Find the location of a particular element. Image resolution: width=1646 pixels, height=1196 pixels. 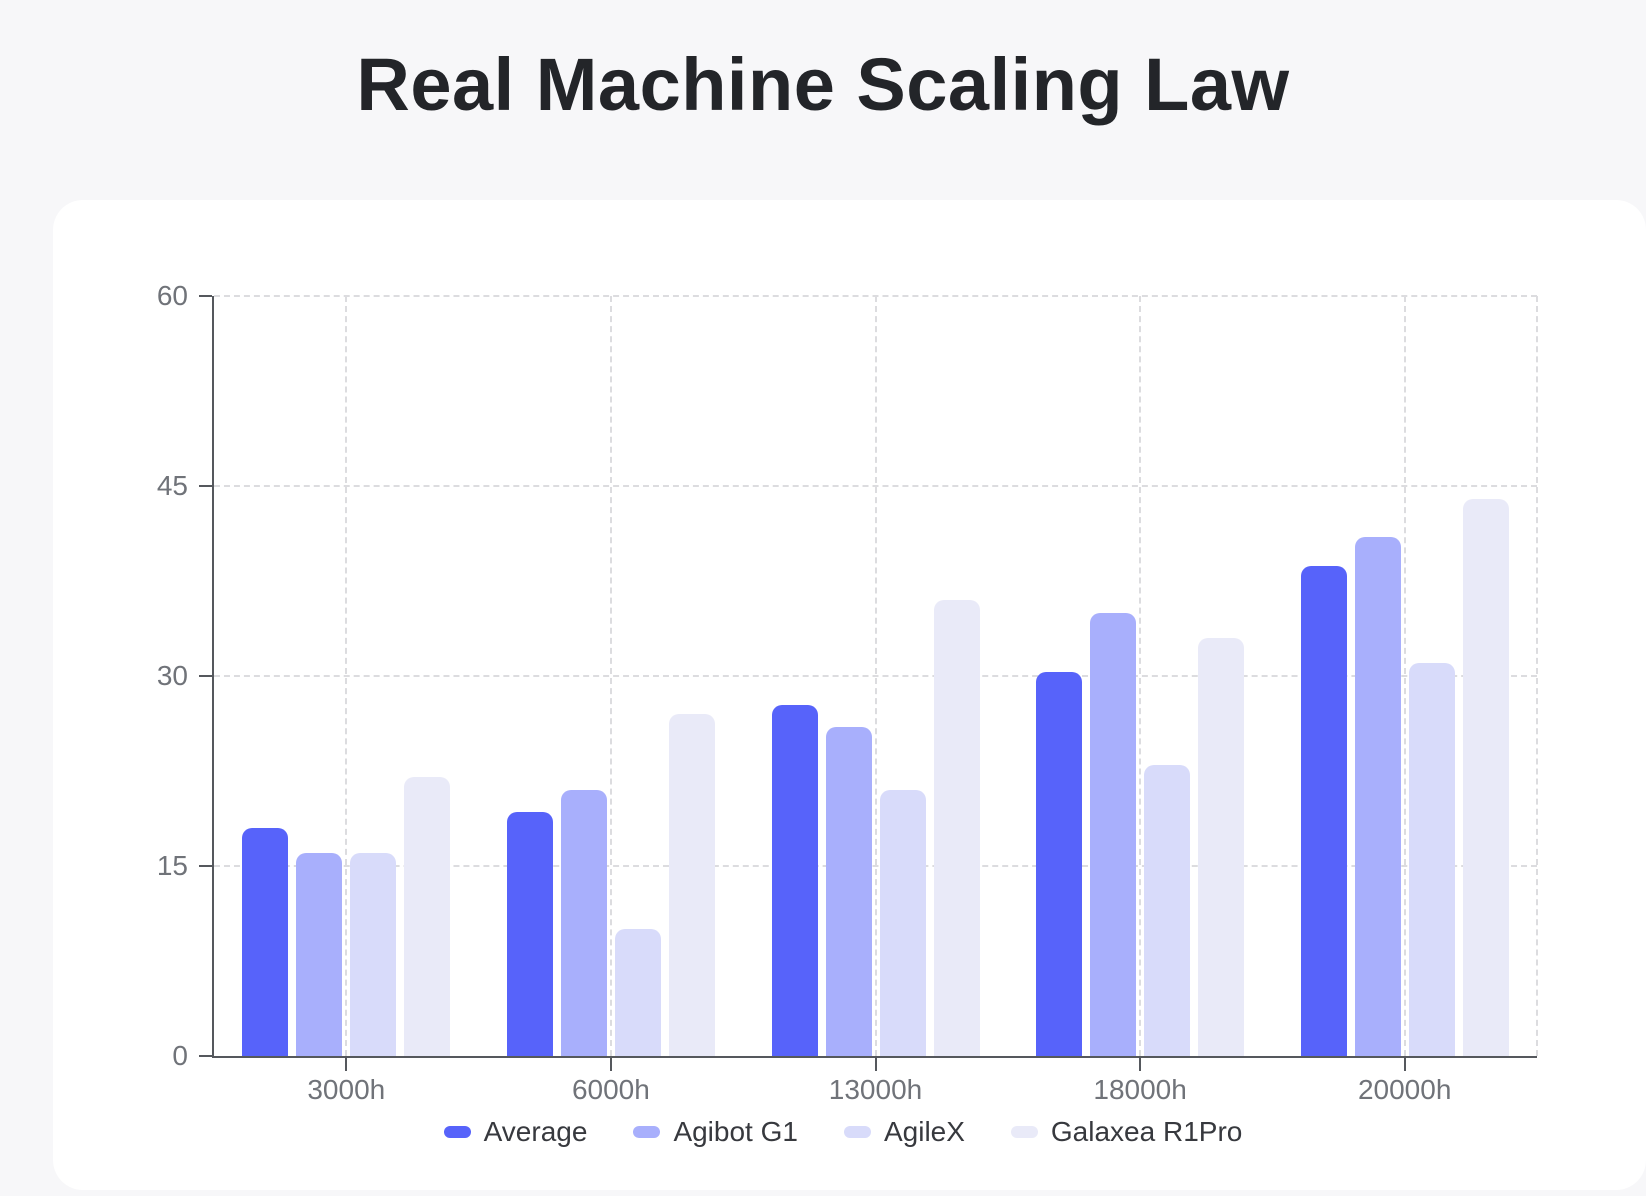

legend-label: AgileX is located at coordinates (924, 1131).